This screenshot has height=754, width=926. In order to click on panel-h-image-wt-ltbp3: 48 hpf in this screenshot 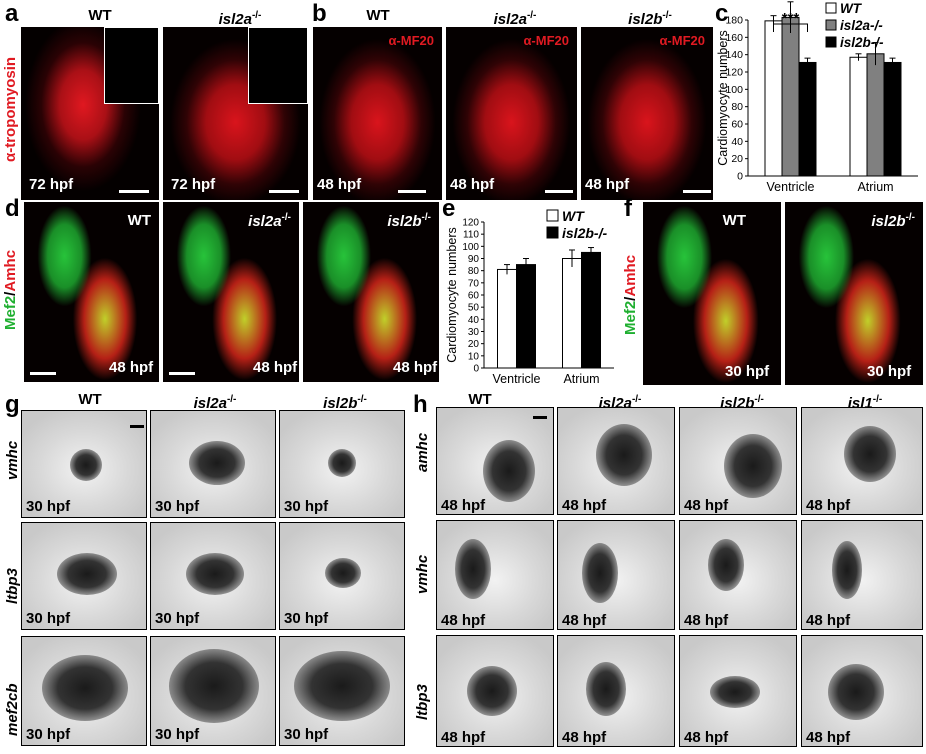, I will do `click(495, 691)`.